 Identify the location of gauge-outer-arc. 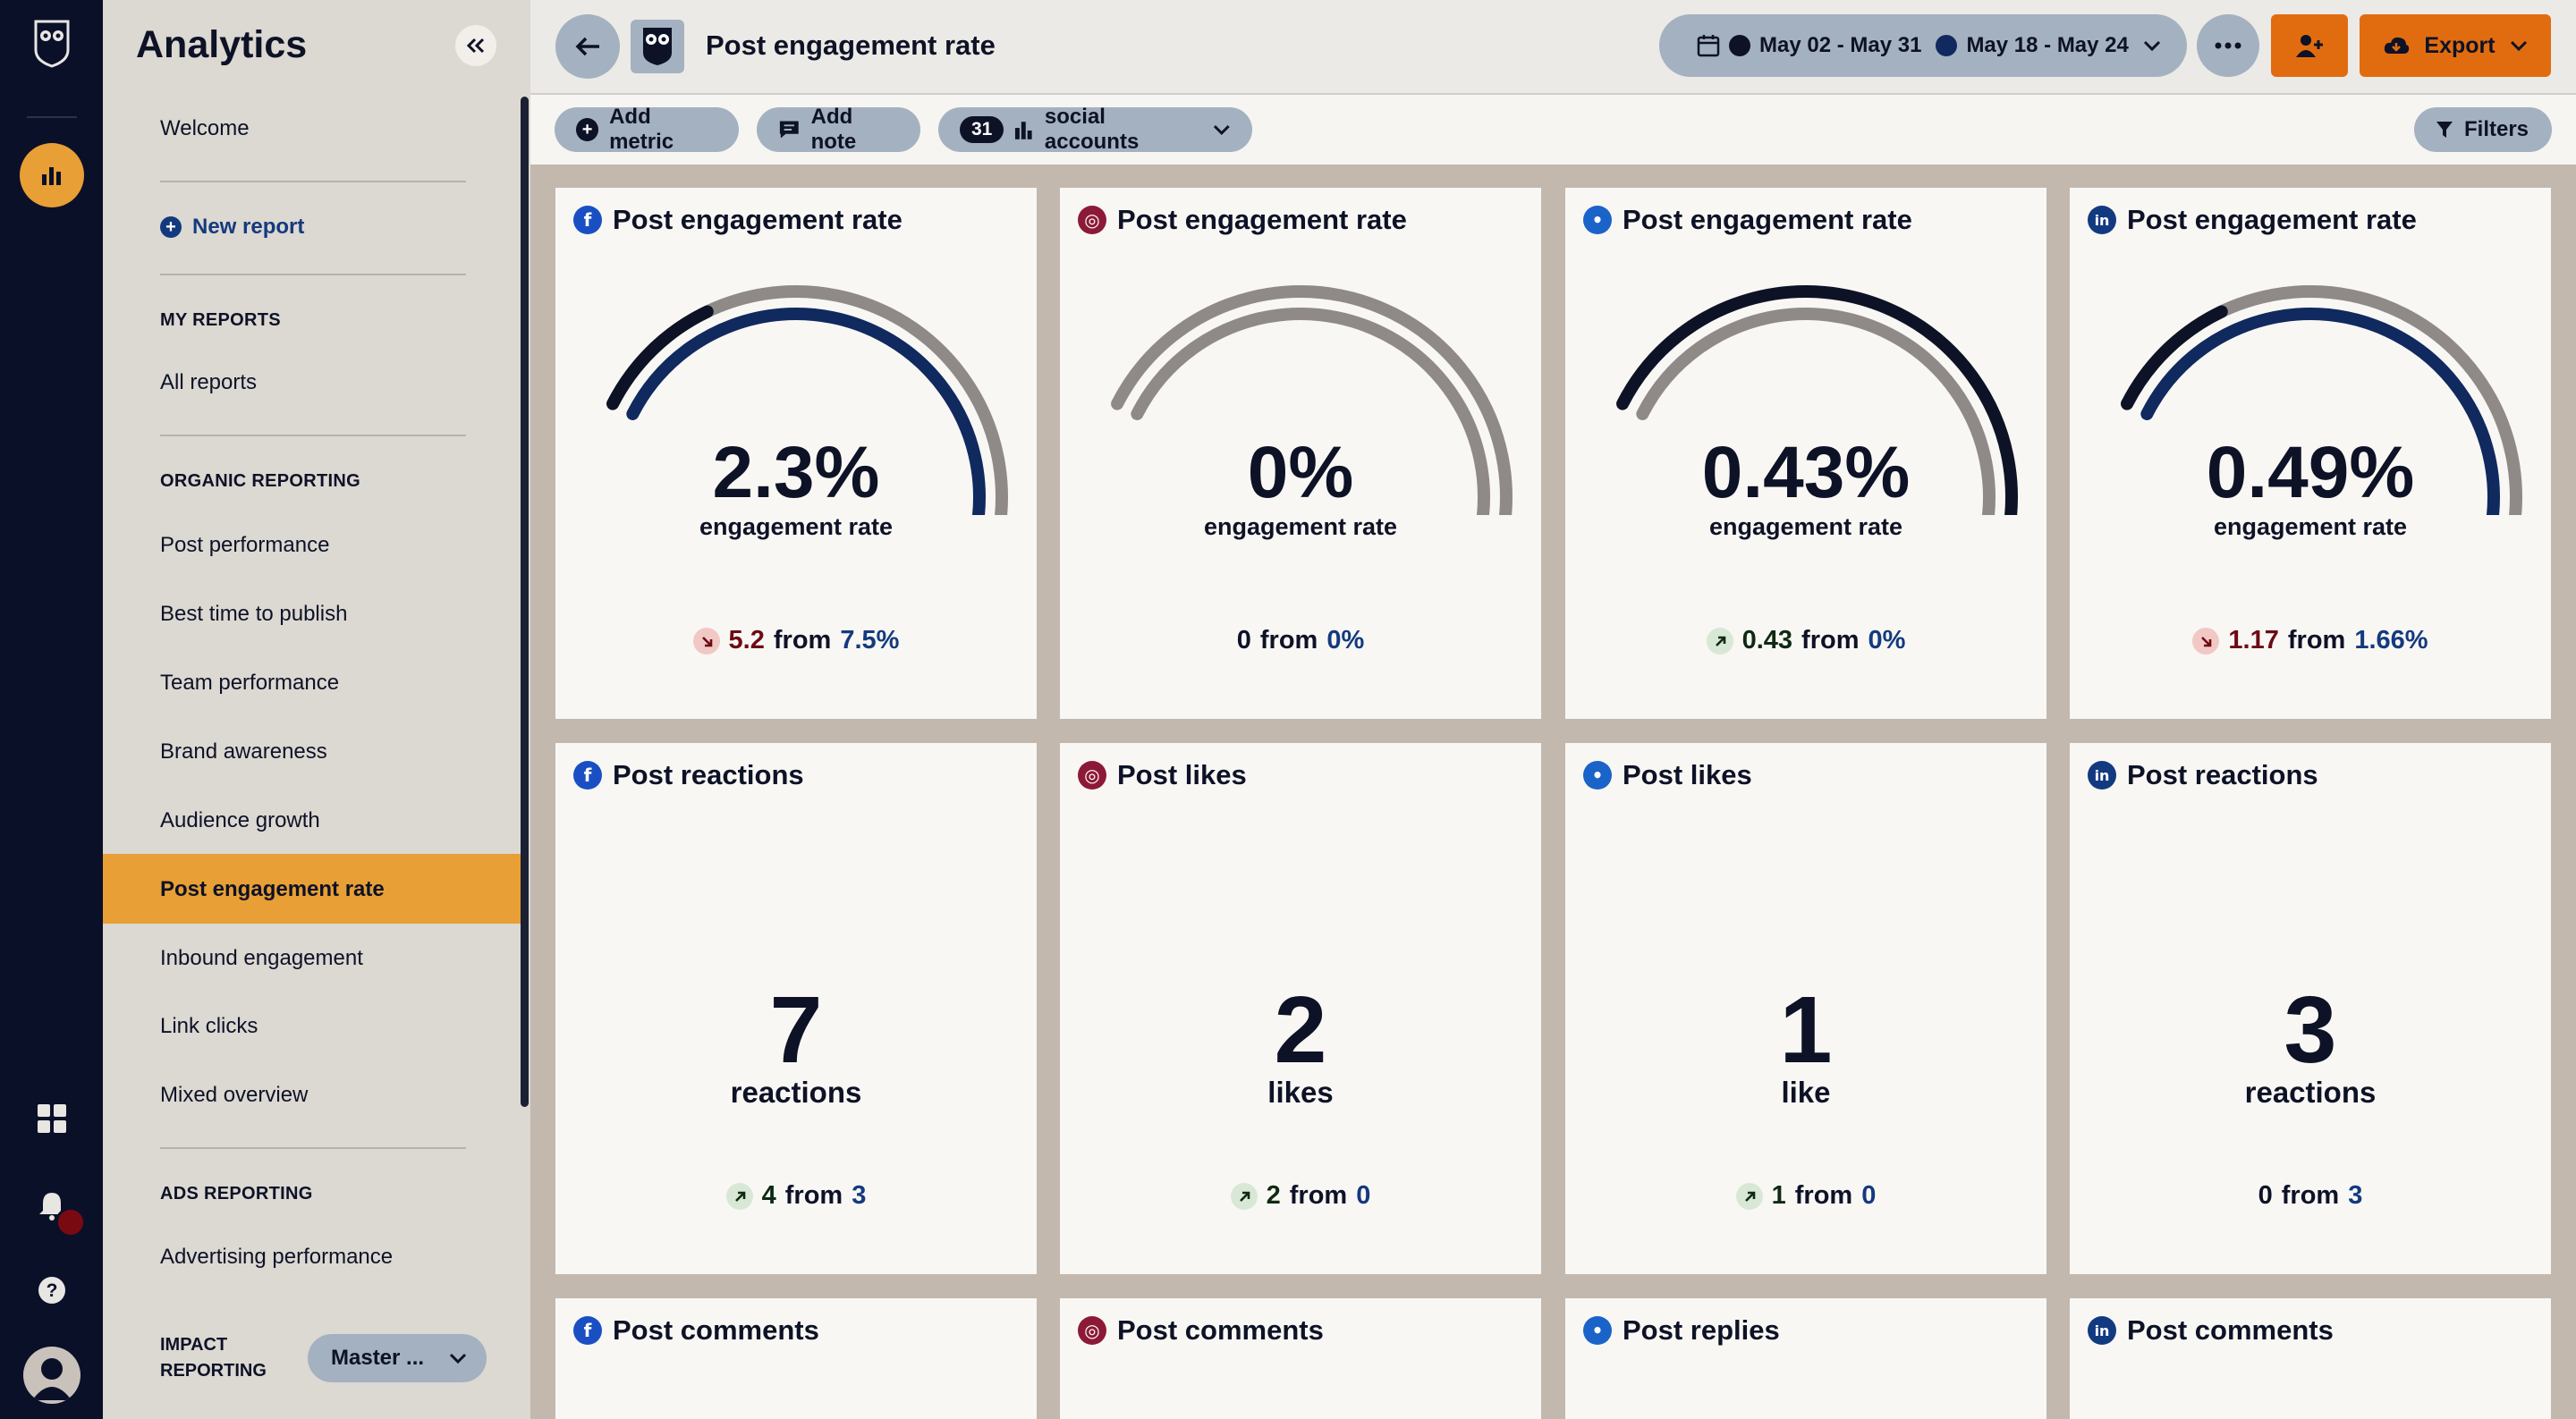
(1312, 400).